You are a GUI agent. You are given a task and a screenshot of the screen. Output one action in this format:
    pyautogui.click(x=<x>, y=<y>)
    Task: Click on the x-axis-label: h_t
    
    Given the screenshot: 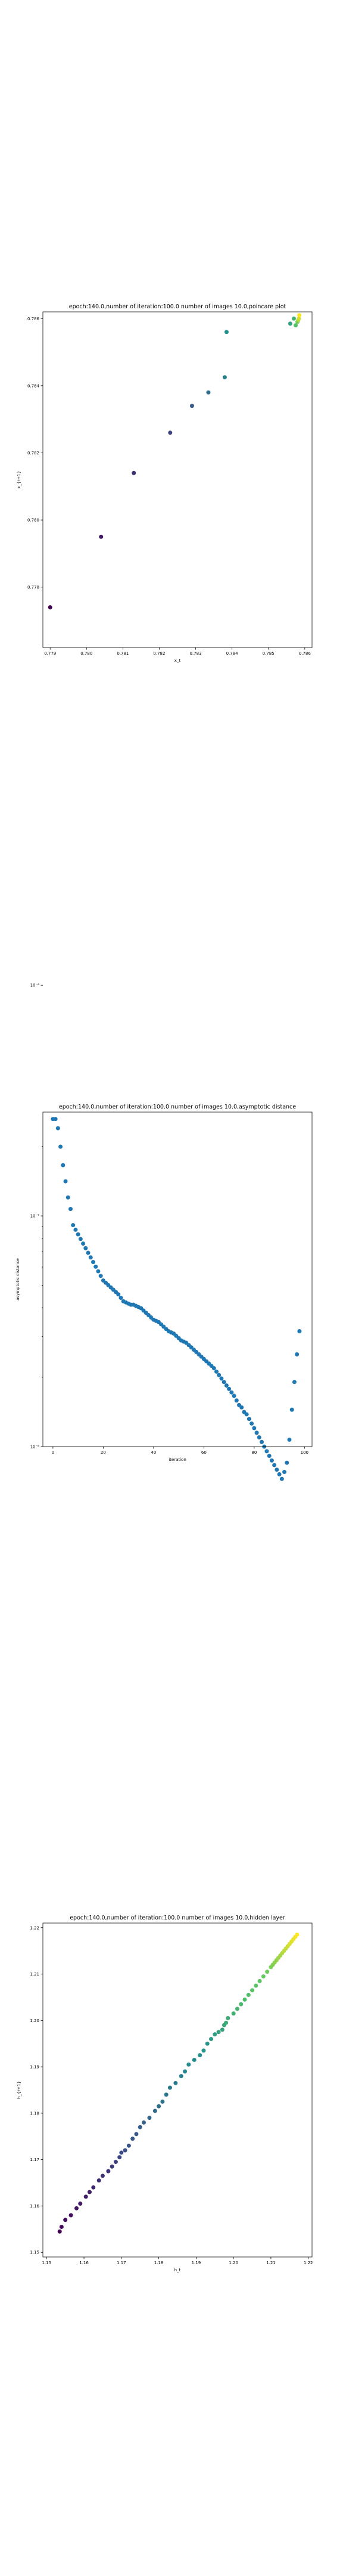 What is the action you would take?
    pyautogui.click(x=177, y=2270)
    